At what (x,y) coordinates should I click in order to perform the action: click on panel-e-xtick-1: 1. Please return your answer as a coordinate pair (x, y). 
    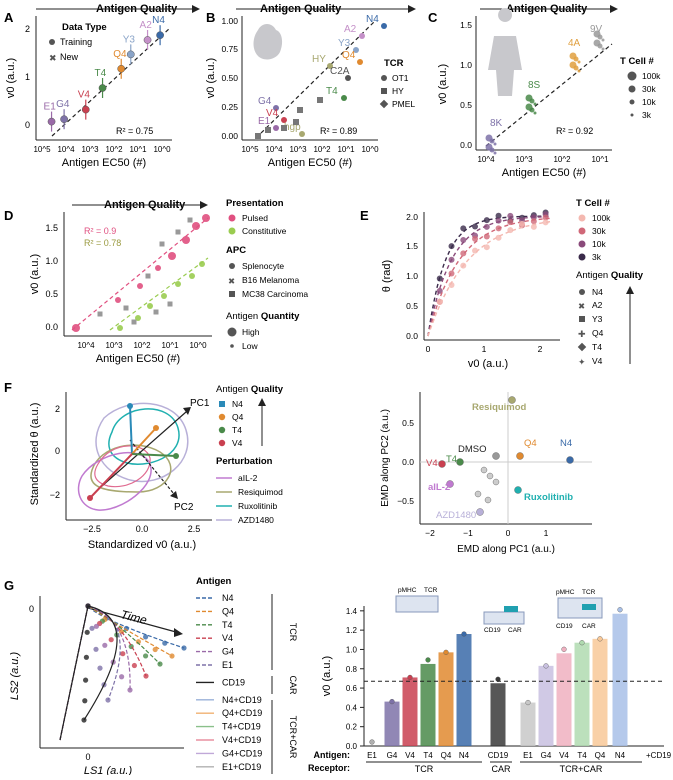
    Looking at the image, I should click on (484, 349).